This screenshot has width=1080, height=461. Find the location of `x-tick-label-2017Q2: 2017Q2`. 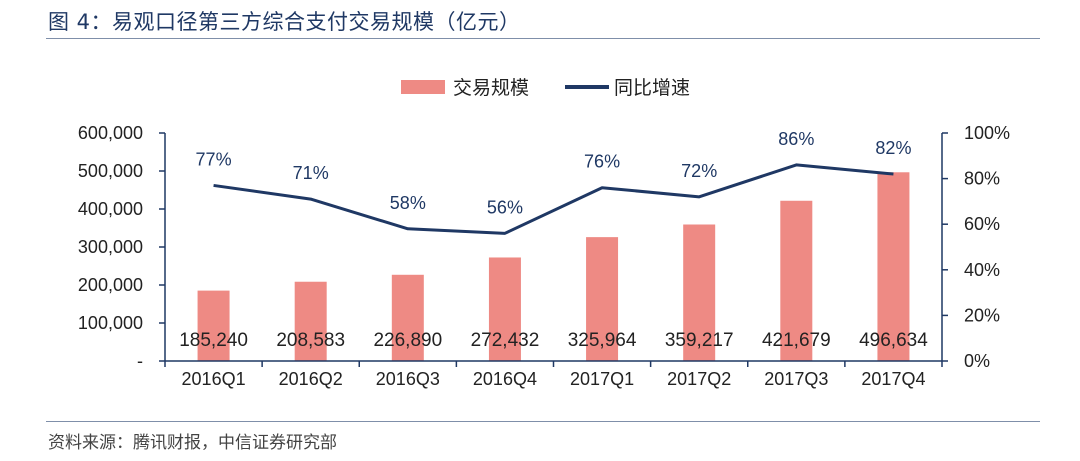

x-tick-label-2017Q2: 2017Q2 is located at coordinates (699, 379).